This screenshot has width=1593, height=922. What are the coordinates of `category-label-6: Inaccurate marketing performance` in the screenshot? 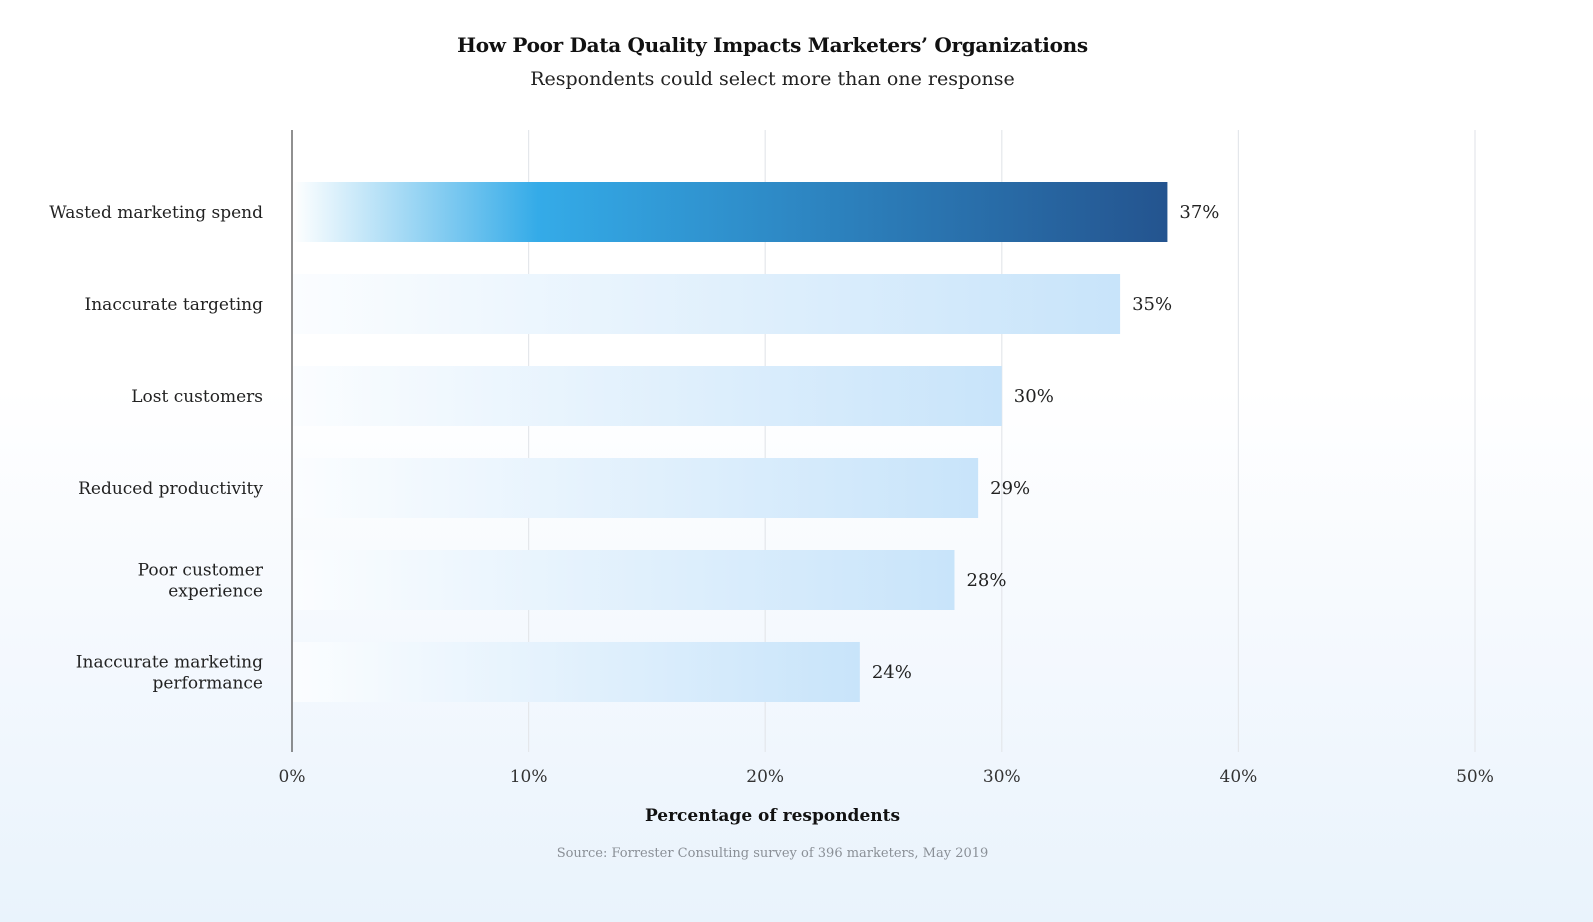 It's located at (169, 673).